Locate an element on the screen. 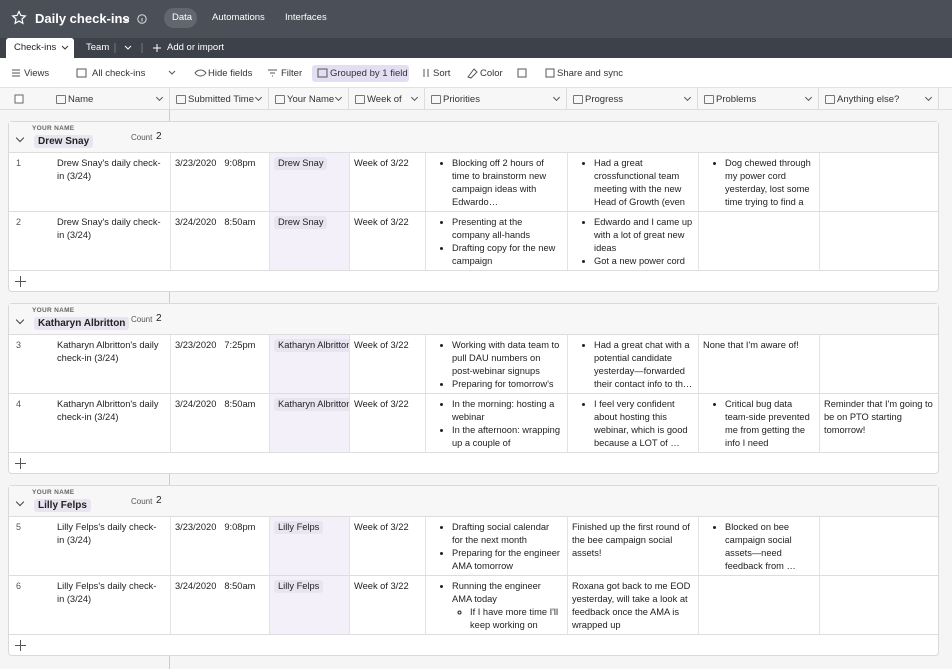 The width and height of the screenshot is (952, 669). cell-text: None that I'm aware of! is located at coordinates (751, 345).